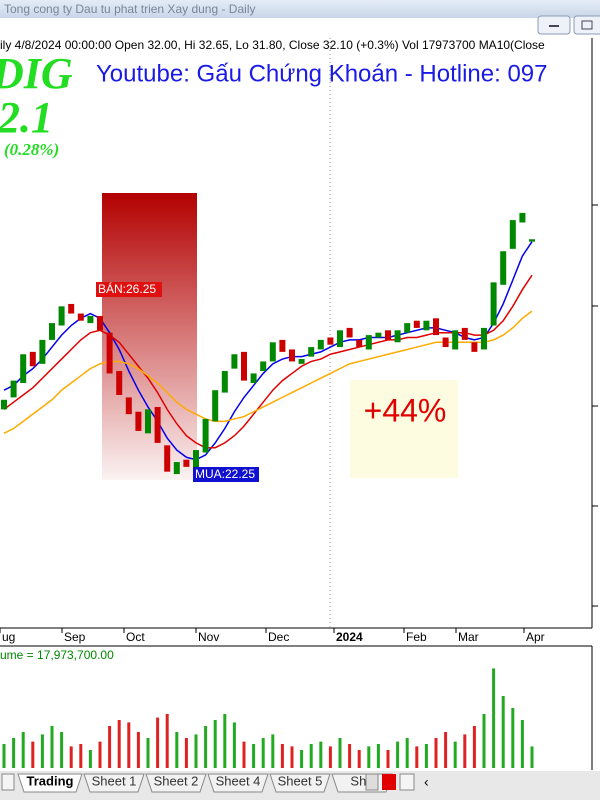 Image resolution: width=600 pixels, height=800 pixels. What do you see at coordinates (535, 637) in the screenshot?
I see `x-tick-label: Apr` at bounding box center [535, 637].